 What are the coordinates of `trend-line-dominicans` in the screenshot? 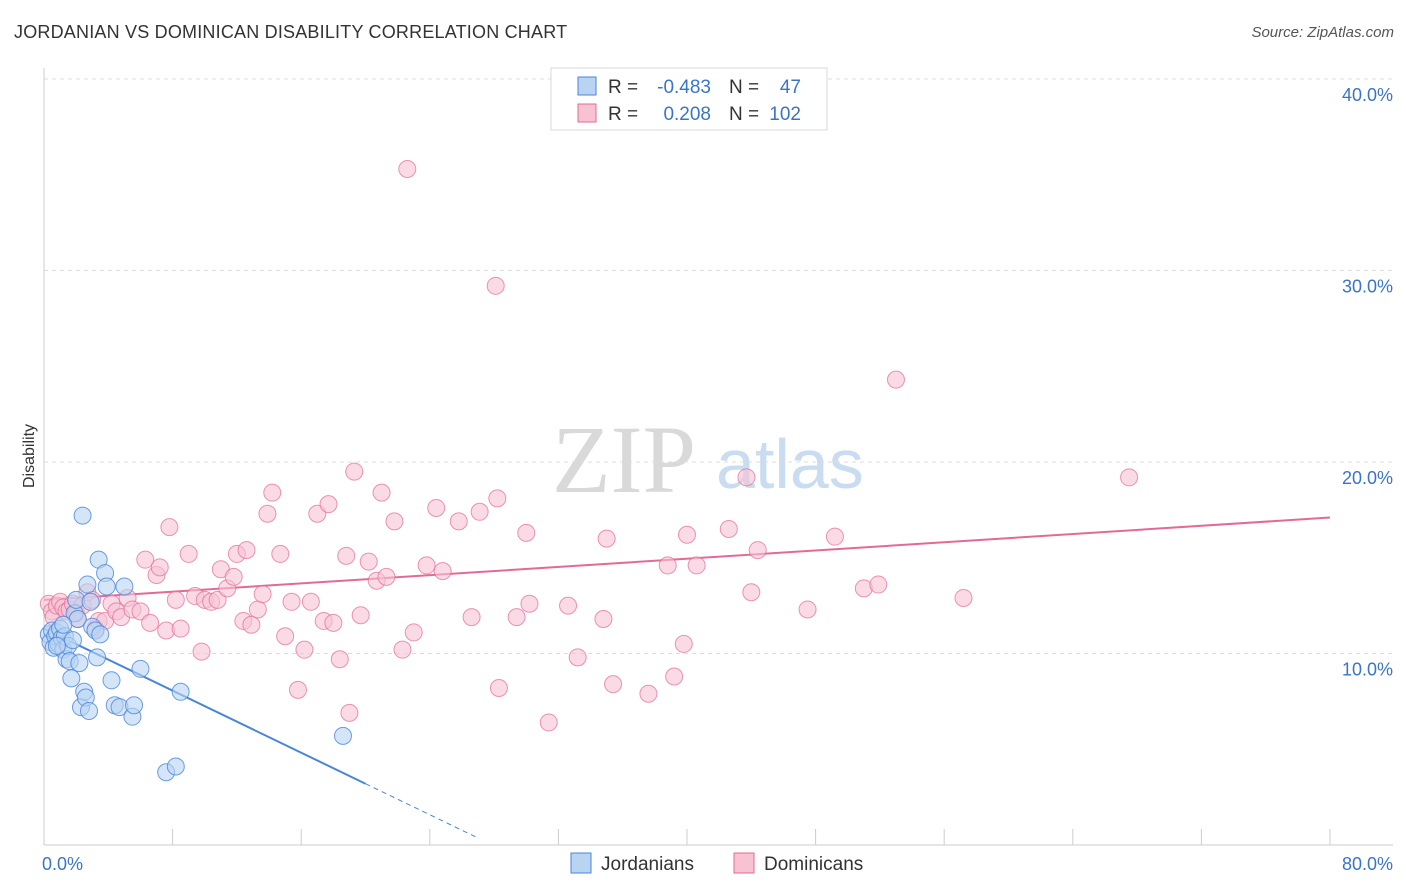 It's located at (687, 558).